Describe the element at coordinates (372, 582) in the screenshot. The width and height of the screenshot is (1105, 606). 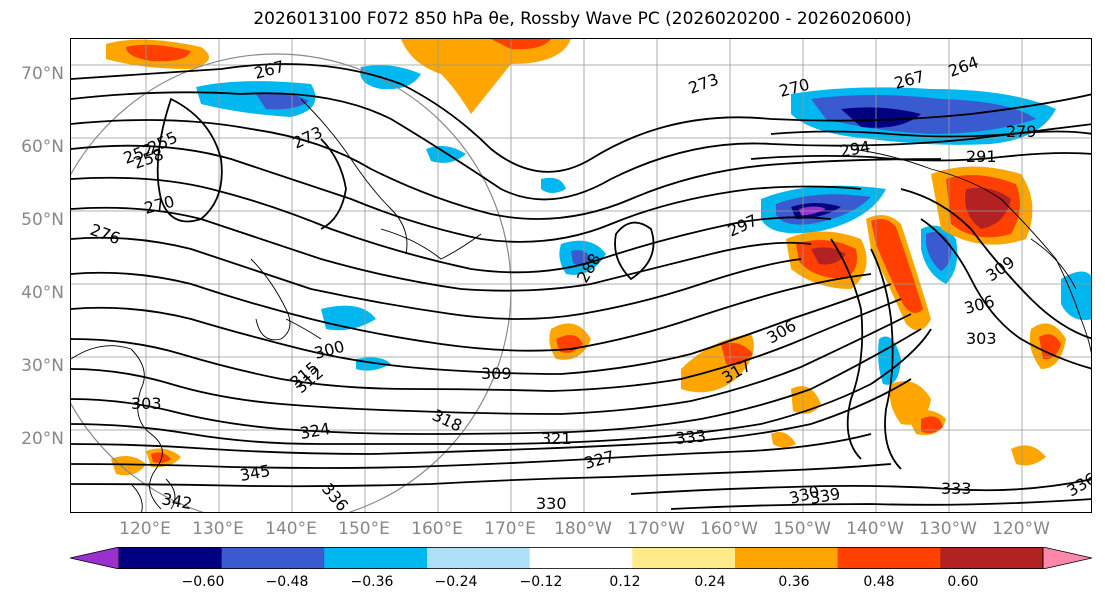
I see `colorbar-tick: −0.36` at that location.